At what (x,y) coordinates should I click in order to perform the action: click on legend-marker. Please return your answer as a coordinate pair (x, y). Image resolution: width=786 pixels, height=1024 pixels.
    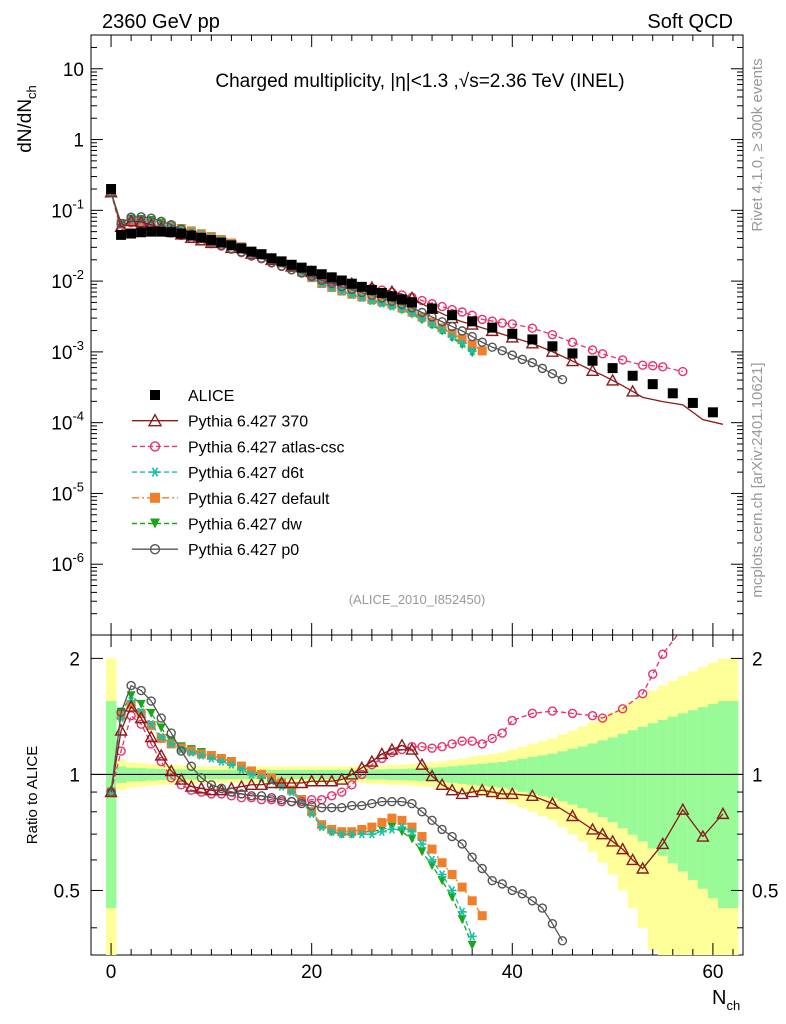
    Looking at the image, I should click on (155, 446).